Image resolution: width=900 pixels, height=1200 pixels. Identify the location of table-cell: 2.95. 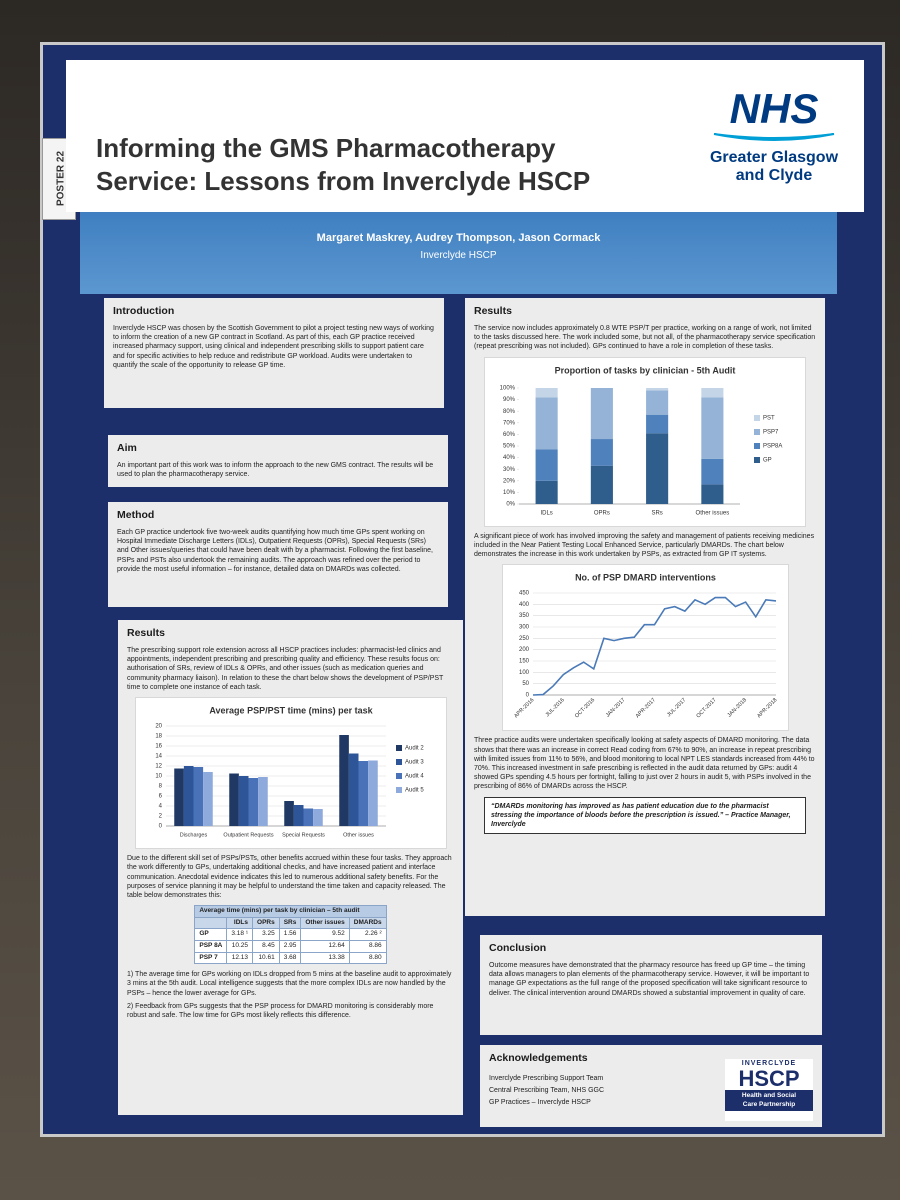
(290, 946).